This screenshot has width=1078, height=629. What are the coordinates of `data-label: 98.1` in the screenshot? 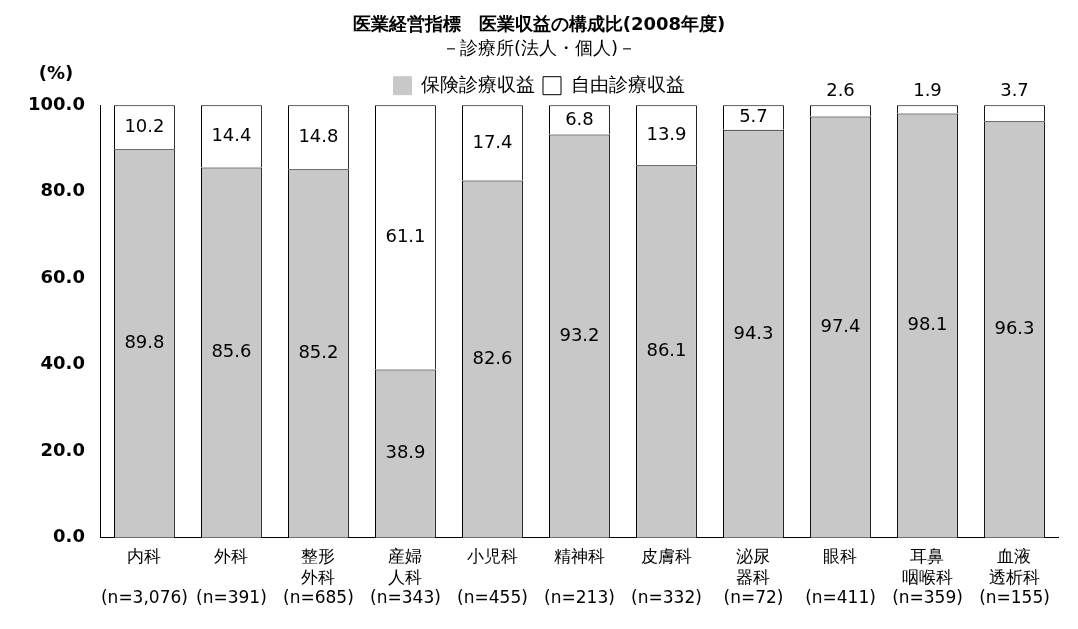 It's located at (927, 324).